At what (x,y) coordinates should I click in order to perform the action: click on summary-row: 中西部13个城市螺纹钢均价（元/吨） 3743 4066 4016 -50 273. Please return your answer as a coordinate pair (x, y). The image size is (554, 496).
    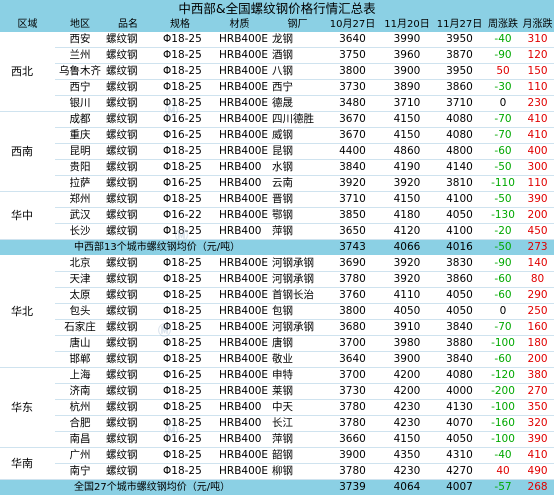
    Looking at the image, I should click on (277, 247).